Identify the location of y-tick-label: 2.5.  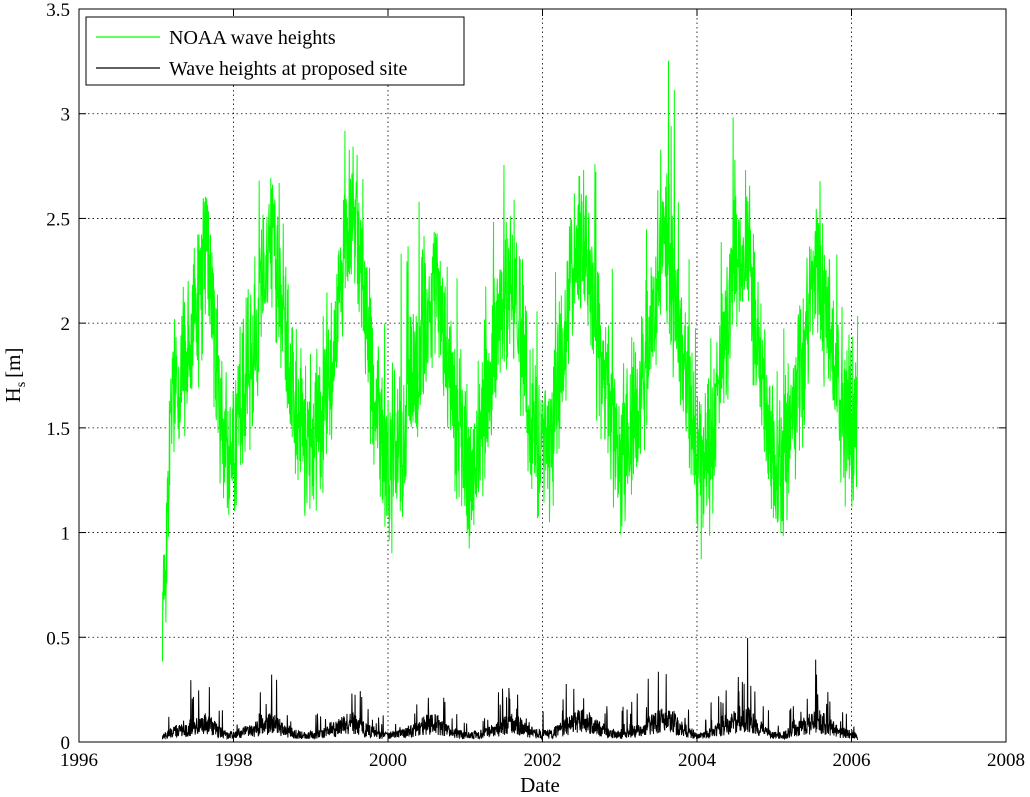
(58, 219).